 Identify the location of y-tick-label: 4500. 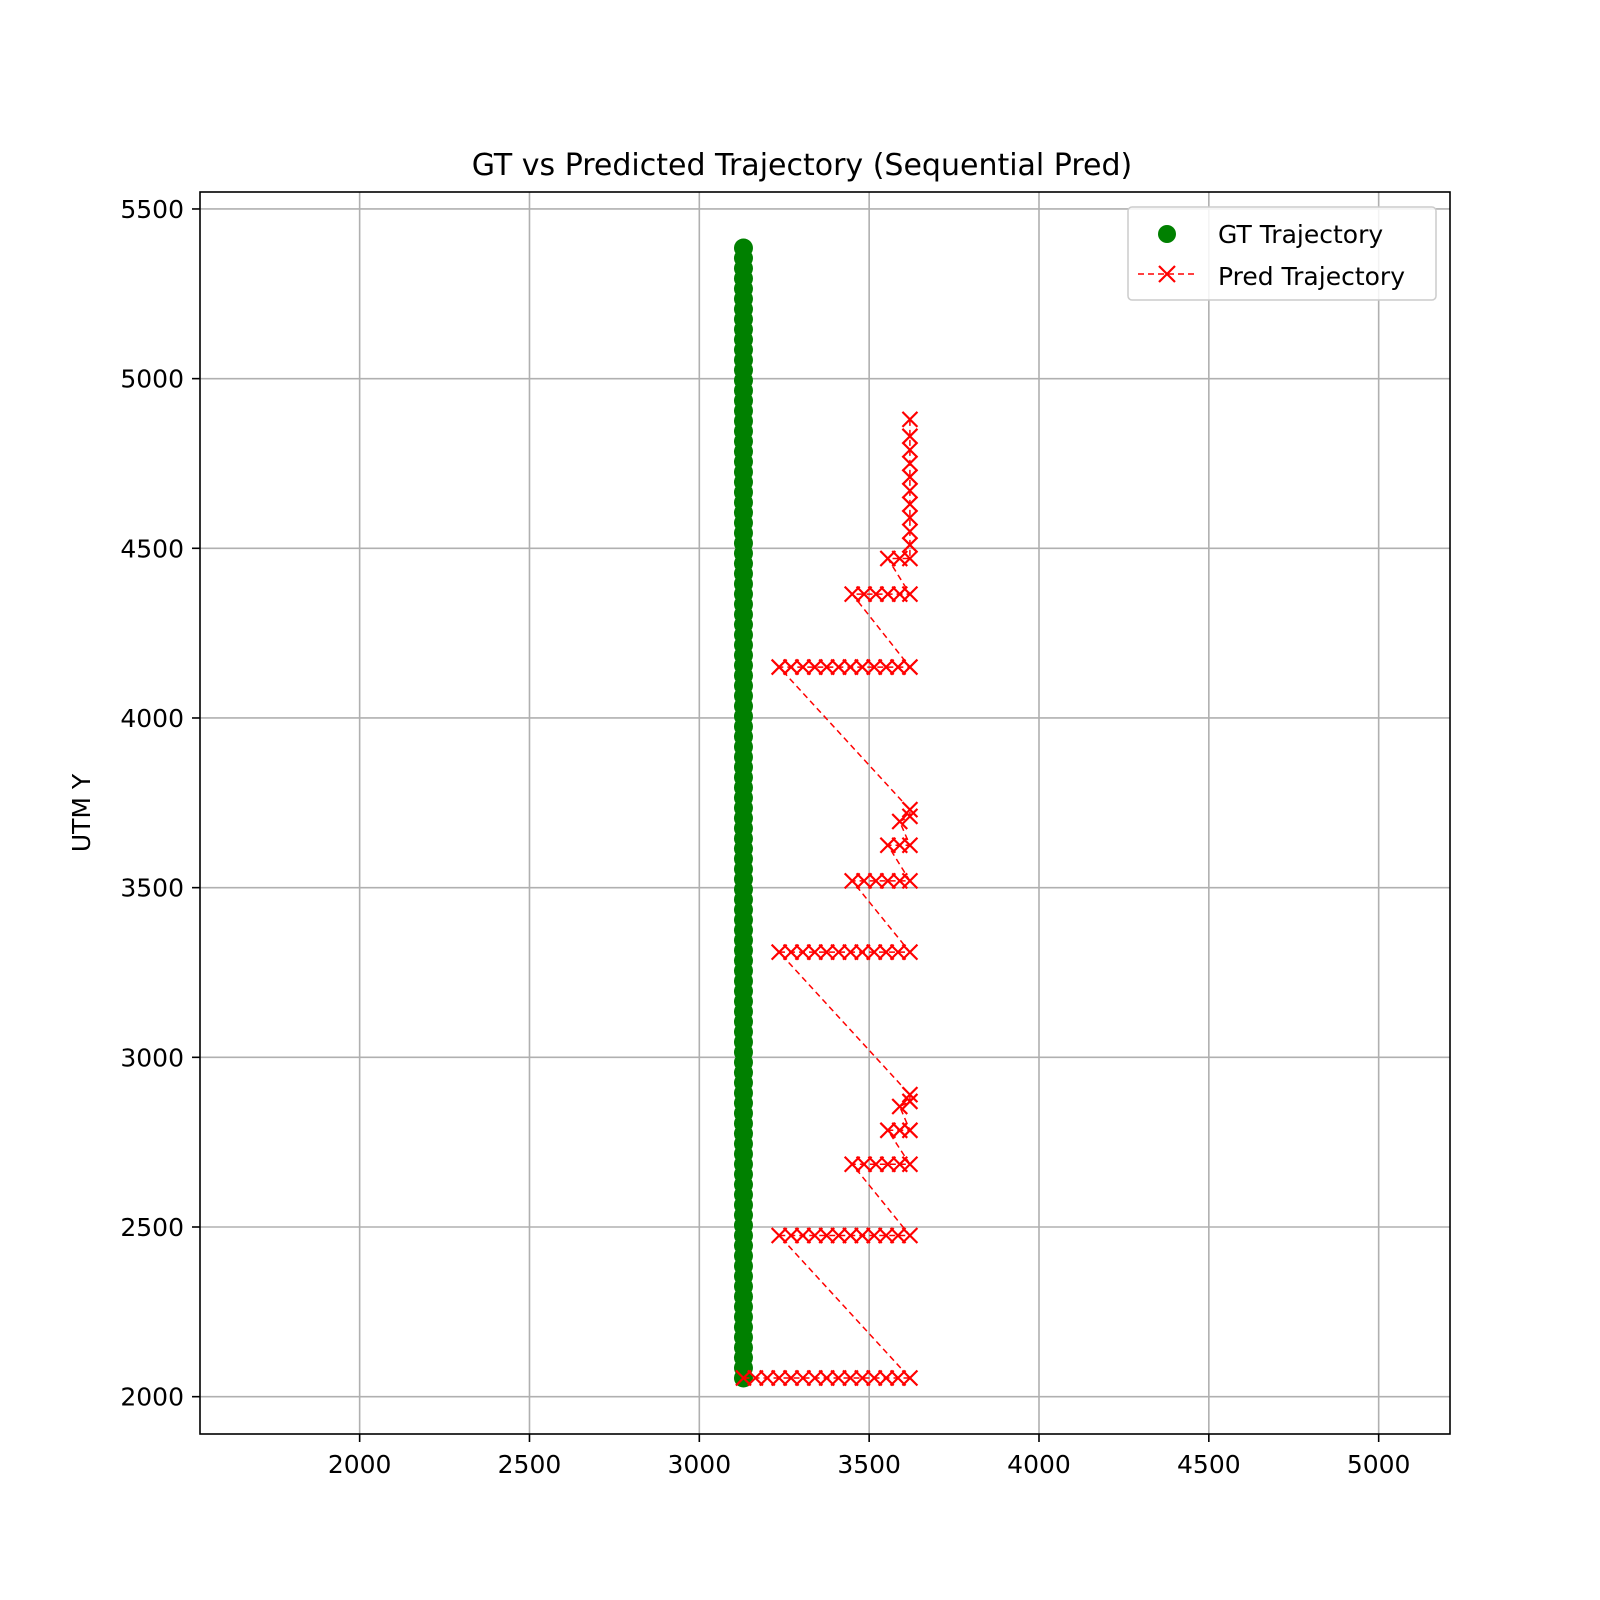
(152, 548).